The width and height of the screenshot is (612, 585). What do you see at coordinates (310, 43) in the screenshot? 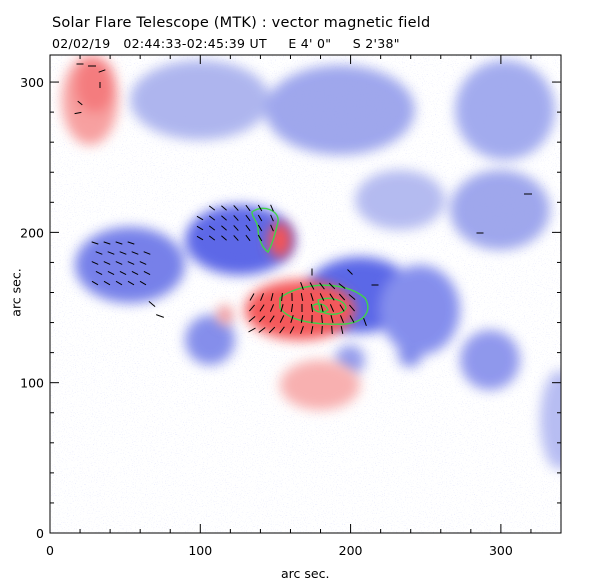
I see `position-east: E 4' 0"` at bounding box center [310, 43].